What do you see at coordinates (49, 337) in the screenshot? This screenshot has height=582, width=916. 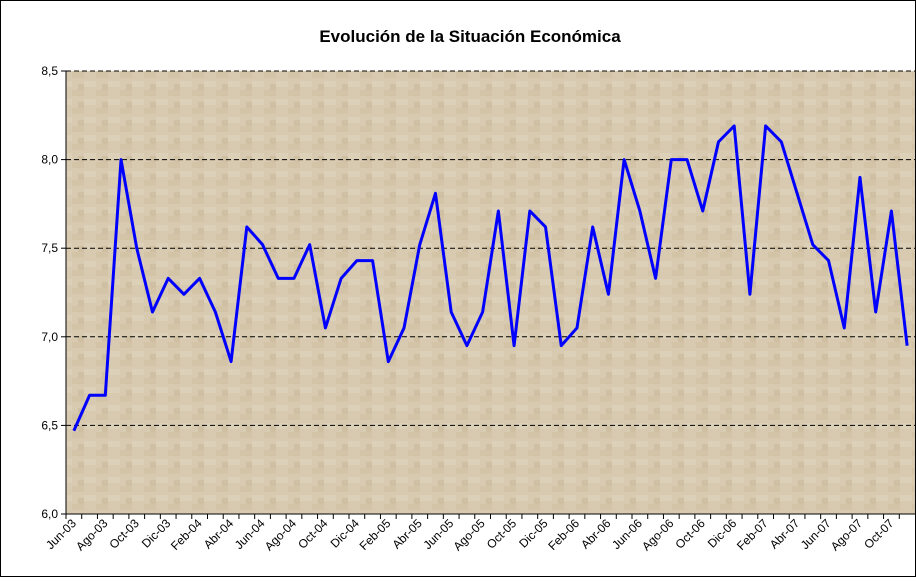 I see `y-tick-label: 7,0` at bounding box center [49, 337].